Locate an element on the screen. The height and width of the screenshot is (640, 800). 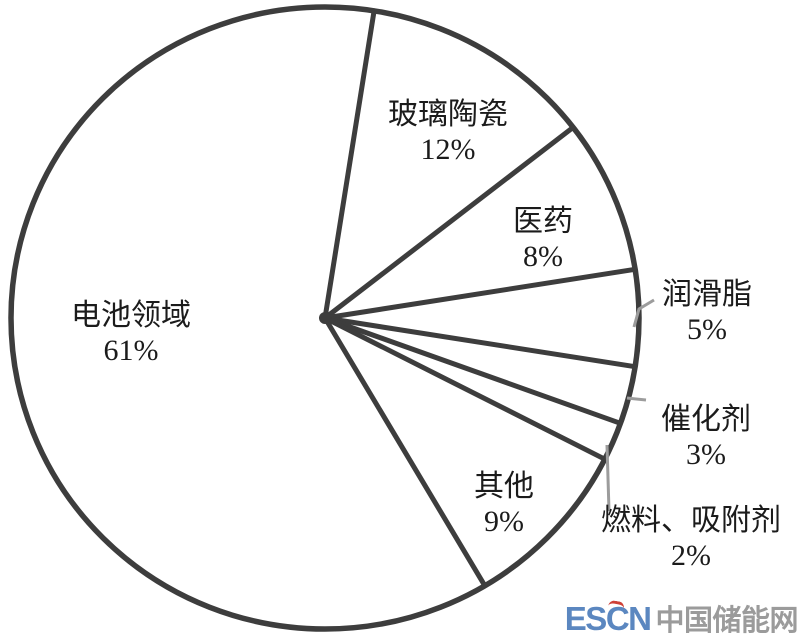
slice-percent: 5% is located at coordinates (707, 329).